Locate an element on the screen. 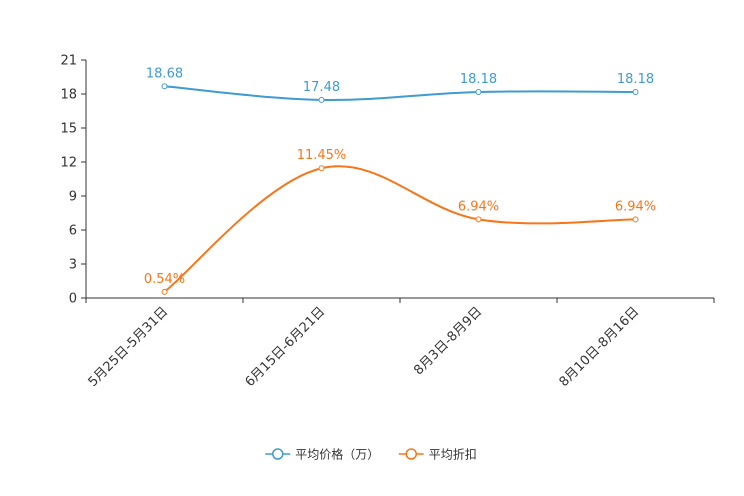 The image size is (744, 496). y-tick-label: 3 is located at coordinates (73, 265).